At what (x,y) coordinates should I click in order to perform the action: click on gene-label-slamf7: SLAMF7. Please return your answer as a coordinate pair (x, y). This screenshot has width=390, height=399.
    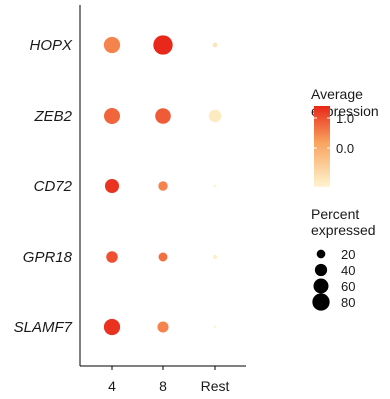
    Looking at the image, I should click on (43, 327).